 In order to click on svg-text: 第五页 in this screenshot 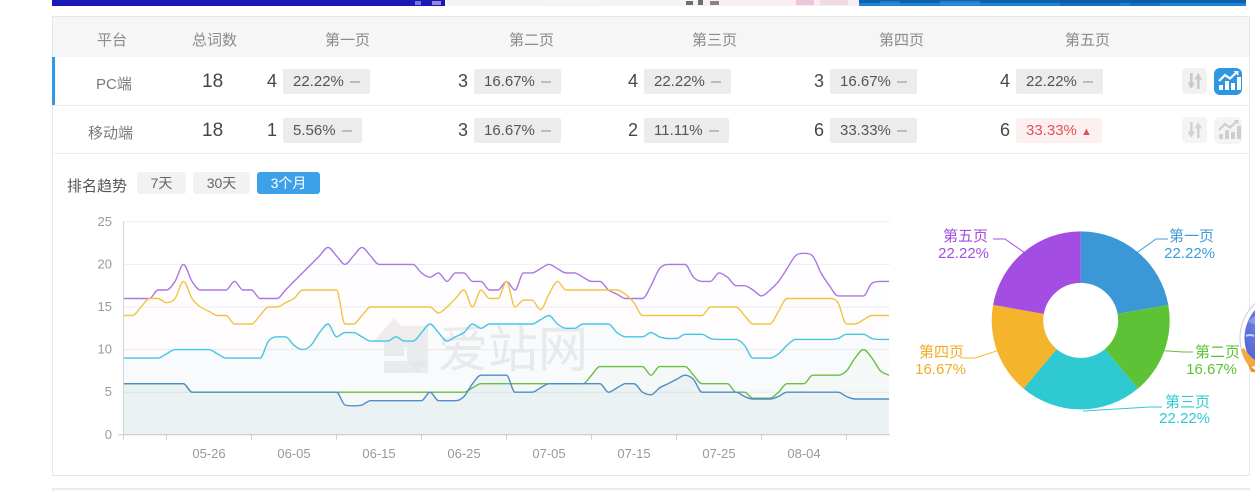, I will do `click(965, 236)`.